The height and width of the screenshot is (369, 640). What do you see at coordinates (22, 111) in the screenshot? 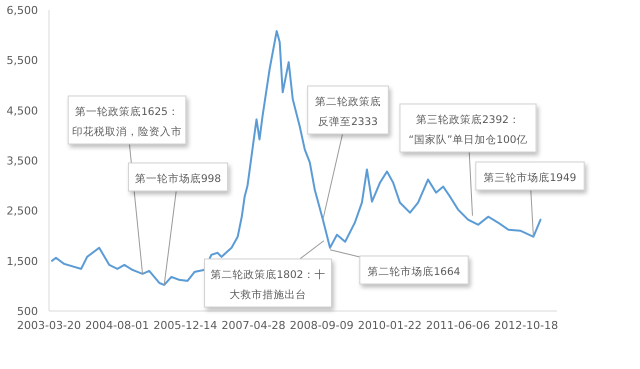
I see `y-tick-label: 4,500` at bounding box center [22, 111].